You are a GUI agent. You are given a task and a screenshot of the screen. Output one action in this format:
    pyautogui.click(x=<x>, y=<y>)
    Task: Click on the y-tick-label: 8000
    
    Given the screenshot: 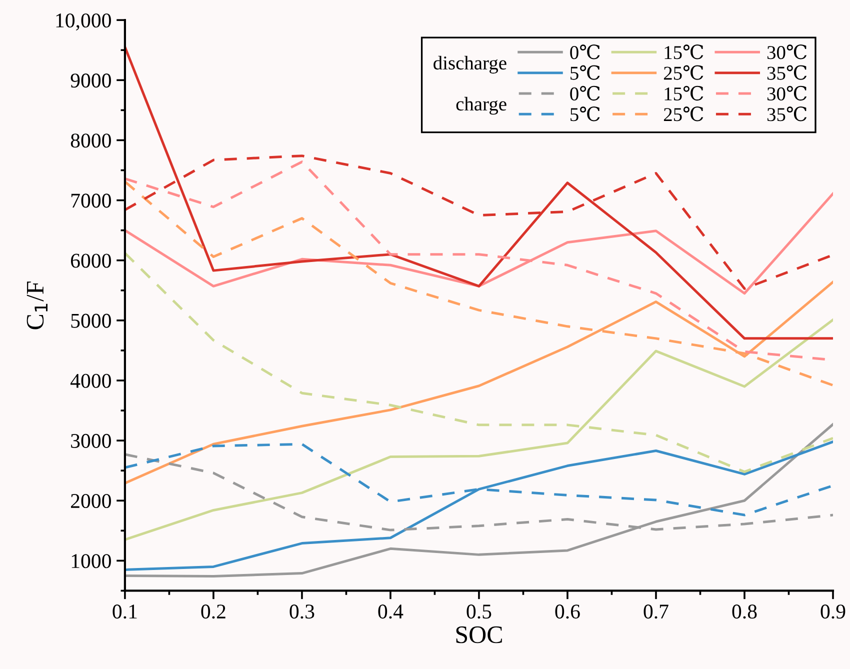 What is the action you would take?
    pyautogui.click(x=90, y=141)
    